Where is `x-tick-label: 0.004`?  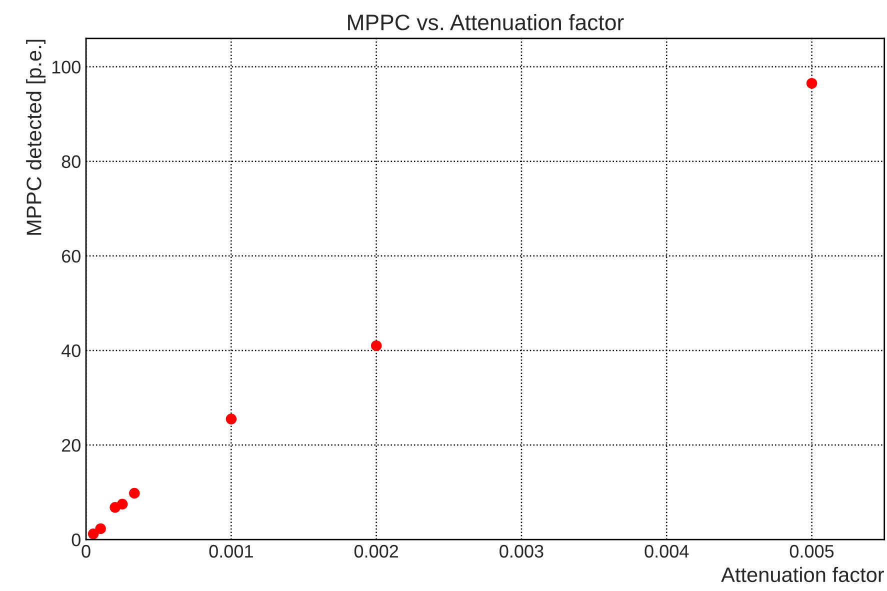 x-tick-label: 0.004 is located at coordinates (666, 551).